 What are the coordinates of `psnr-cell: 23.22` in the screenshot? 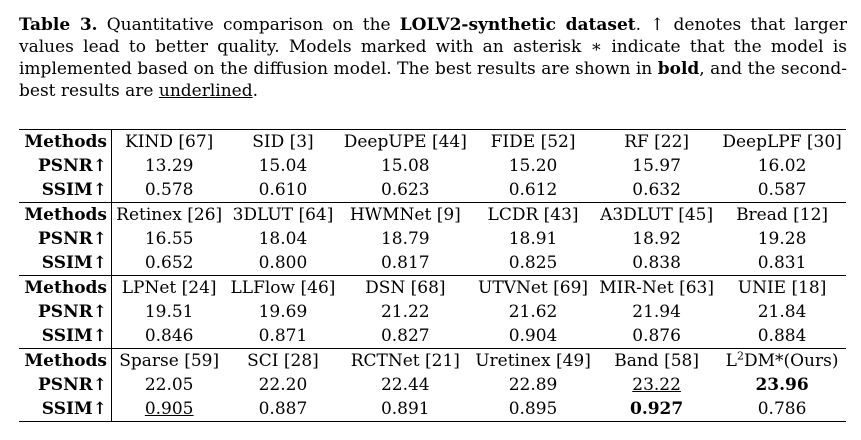 It's located at (656, 385).